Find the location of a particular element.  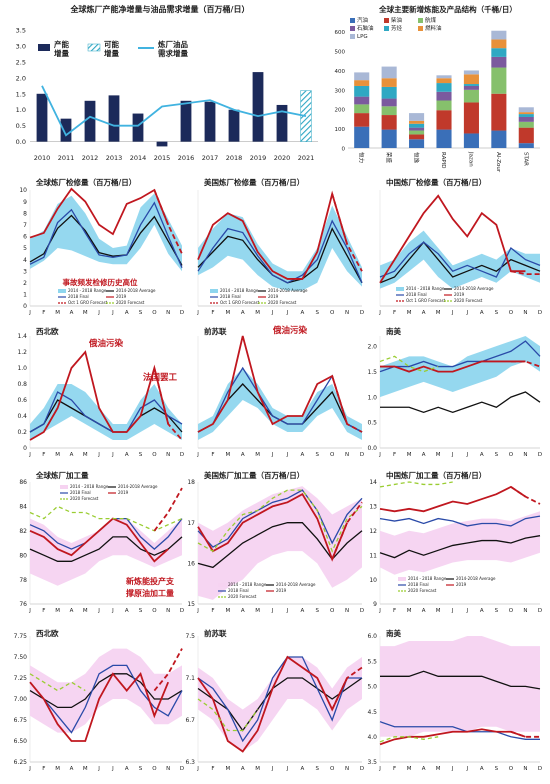

run-nwe-ytick: 7.00 is located at coordinates (21, 699).